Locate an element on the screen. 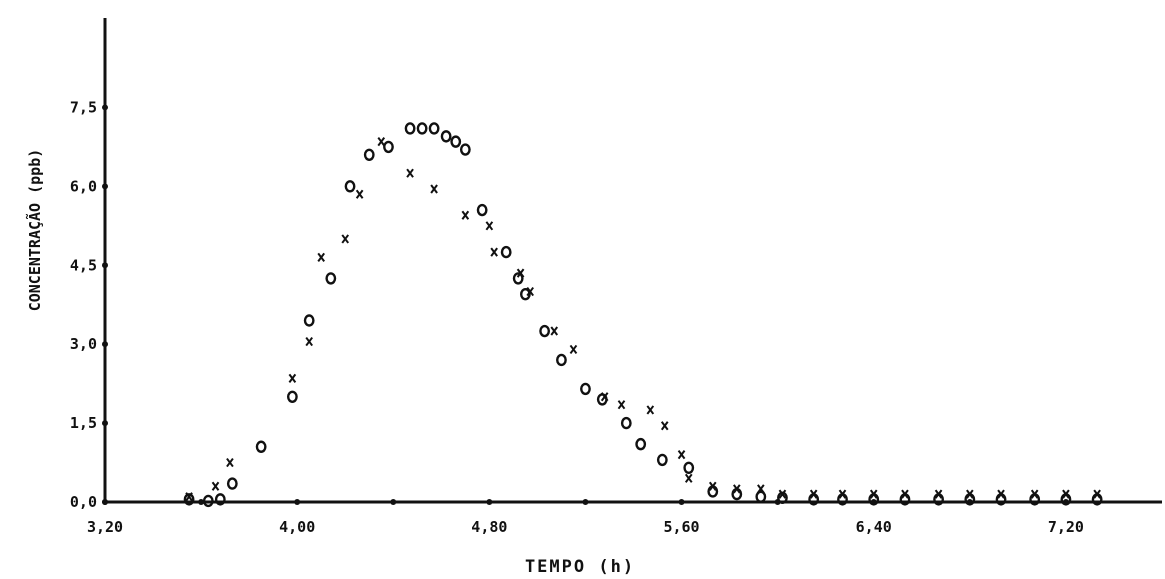  x-tick-label: 4,00 is located at coordinates (297, 527).